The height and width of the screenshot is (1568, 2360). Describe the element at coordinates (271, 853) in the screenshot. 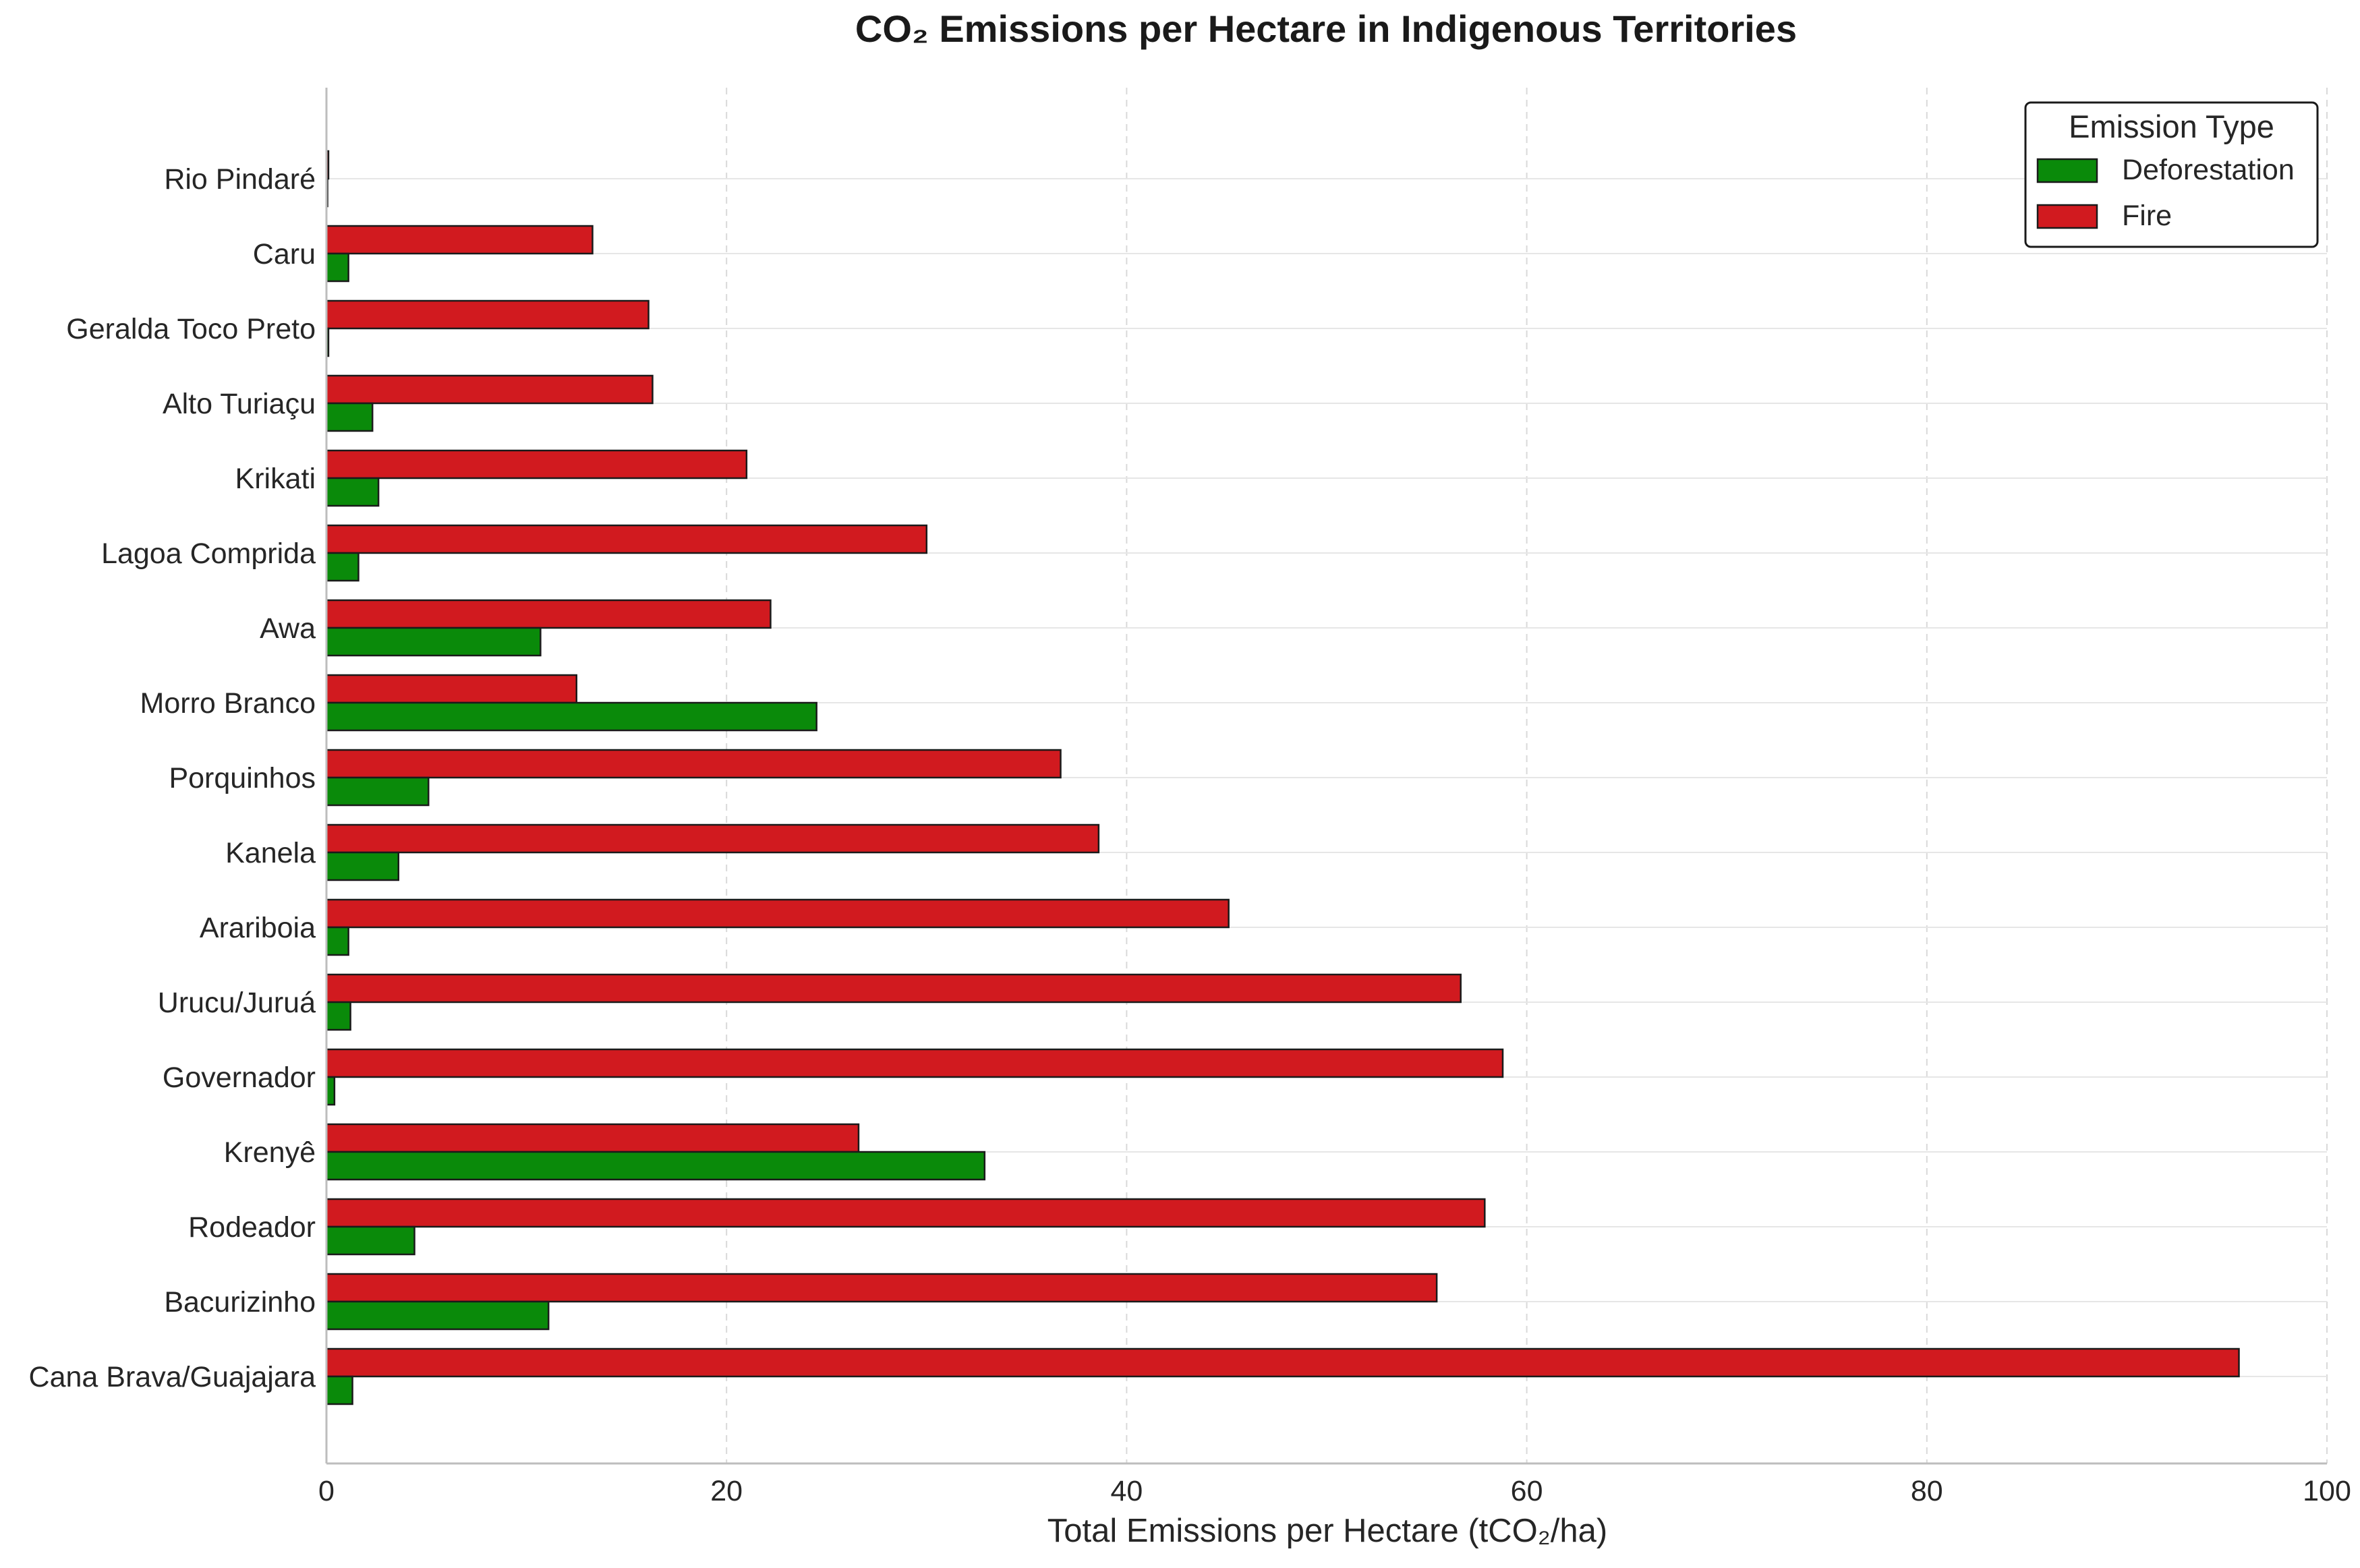

I see `category-label: Kanela` at that location.